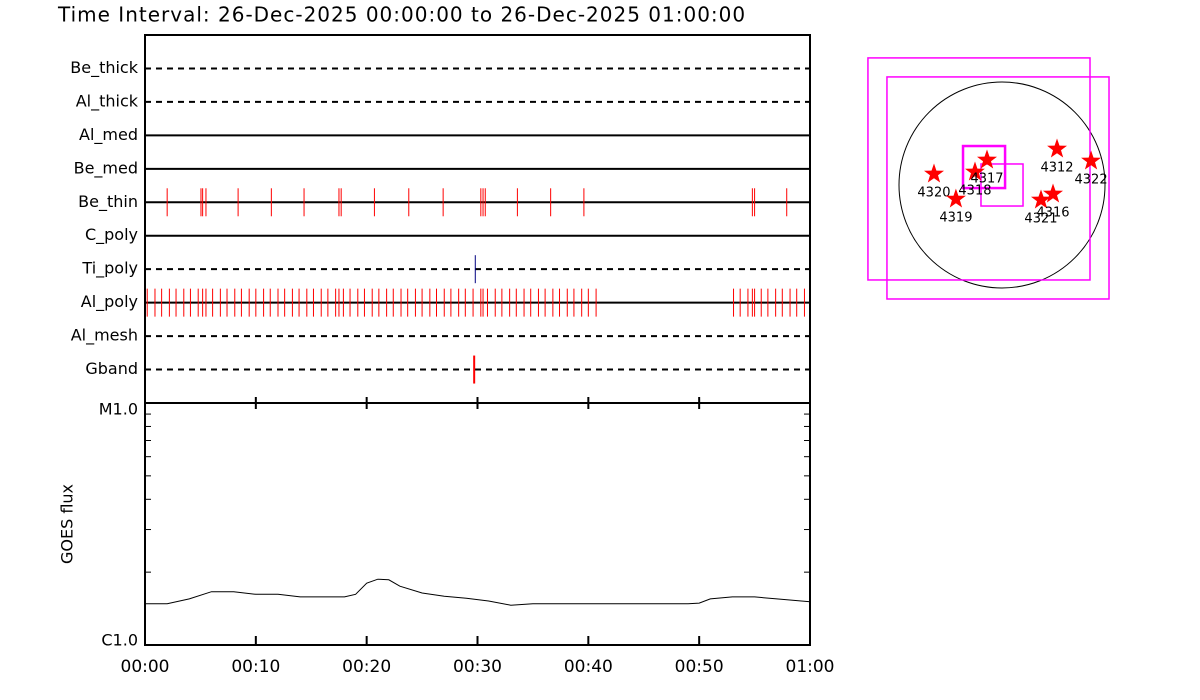 The image size is (1200, 700). What do you see at coordinates (104, 68) in the screenshot?
I see `row-label: Be_thick` at bounding box center [104, 68].